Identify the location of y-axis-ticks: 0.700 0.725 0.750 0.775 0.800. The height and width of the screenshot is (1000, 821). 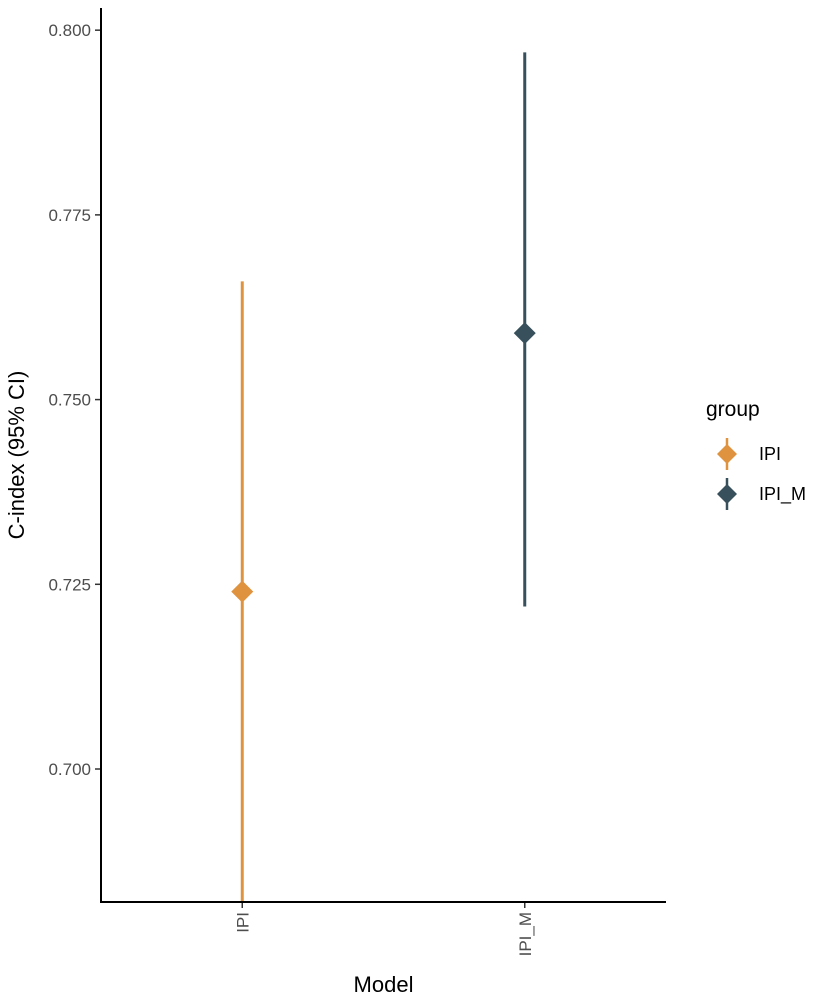
(74, 400).